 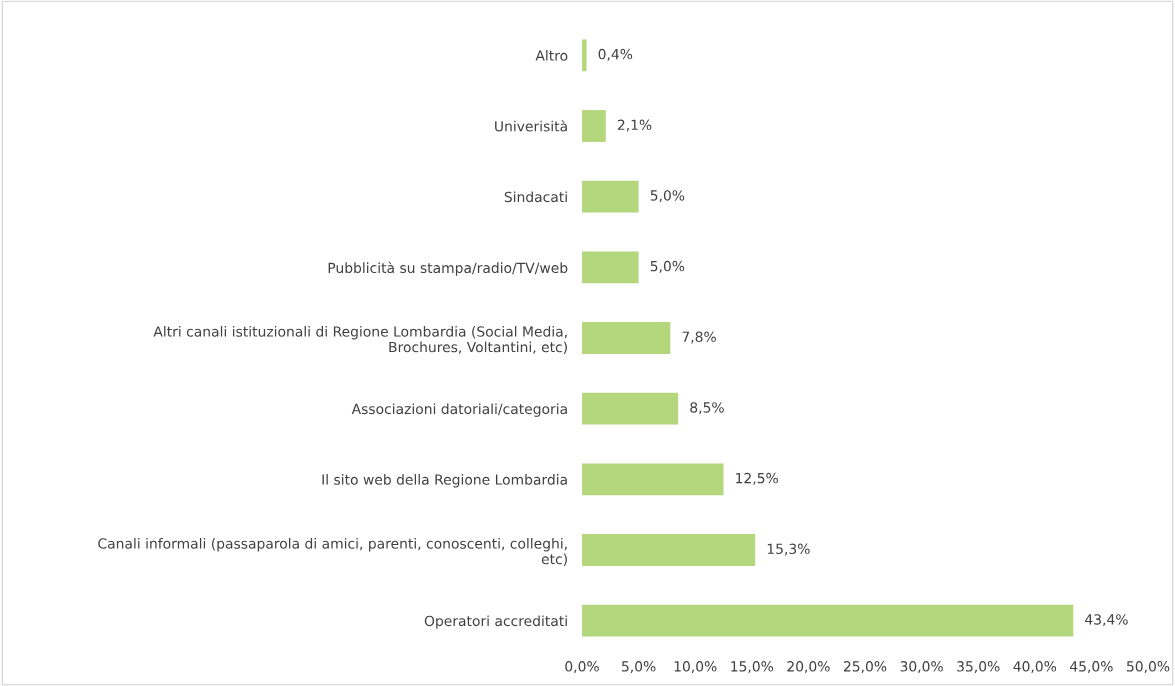 What do you see at coordinates (459, 410) in the screenshot?
I see `y-tick-label: Associazioni datoriali/categoria` at bounding box center [459, 410].